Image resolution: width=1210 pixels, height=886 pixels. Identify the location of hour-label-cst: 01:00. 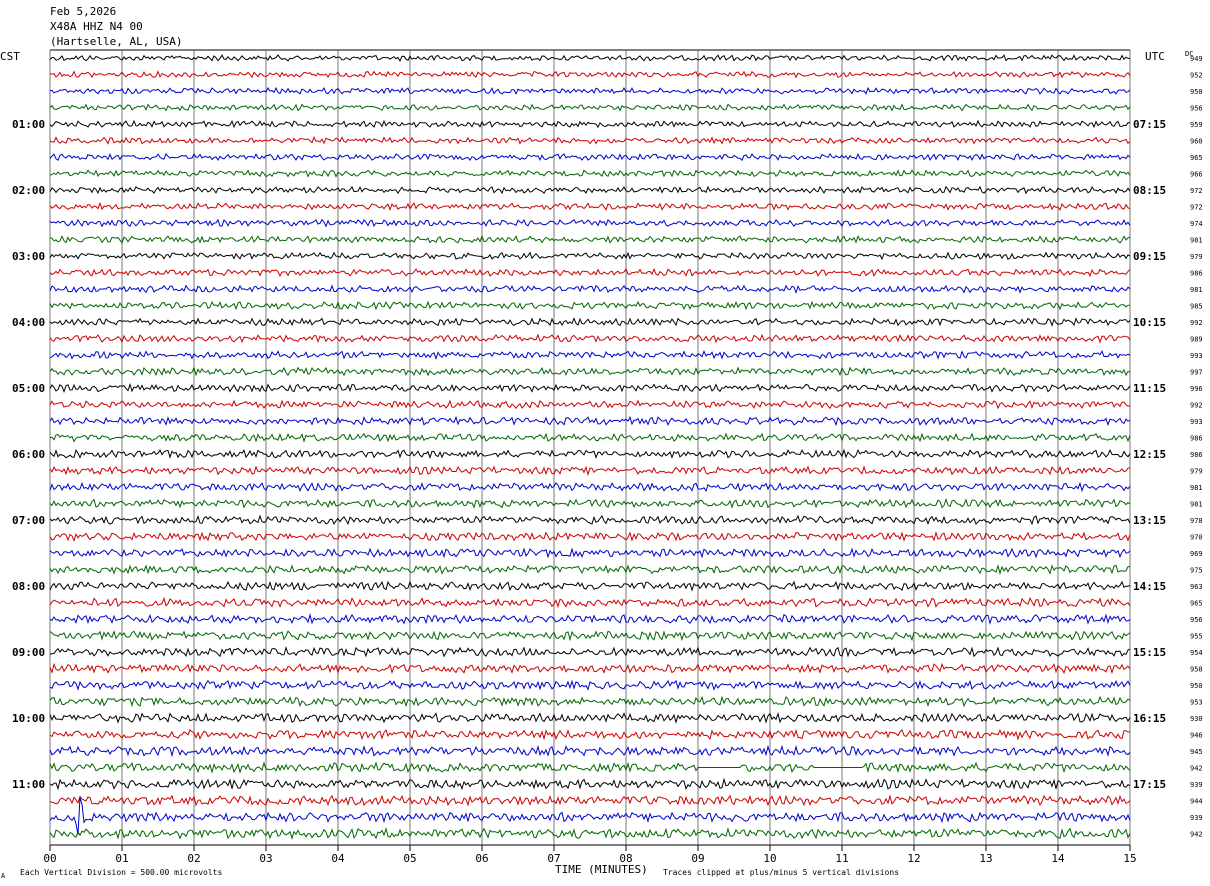
(28, 124).